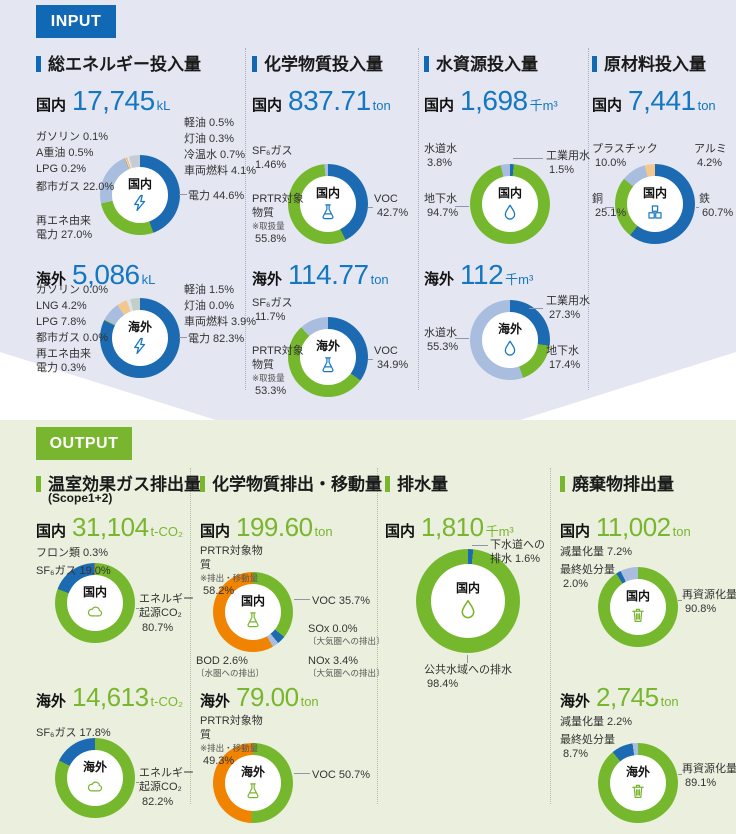  I want to click on slice-label-voc: VOC 35.7%, so click(341, 601).